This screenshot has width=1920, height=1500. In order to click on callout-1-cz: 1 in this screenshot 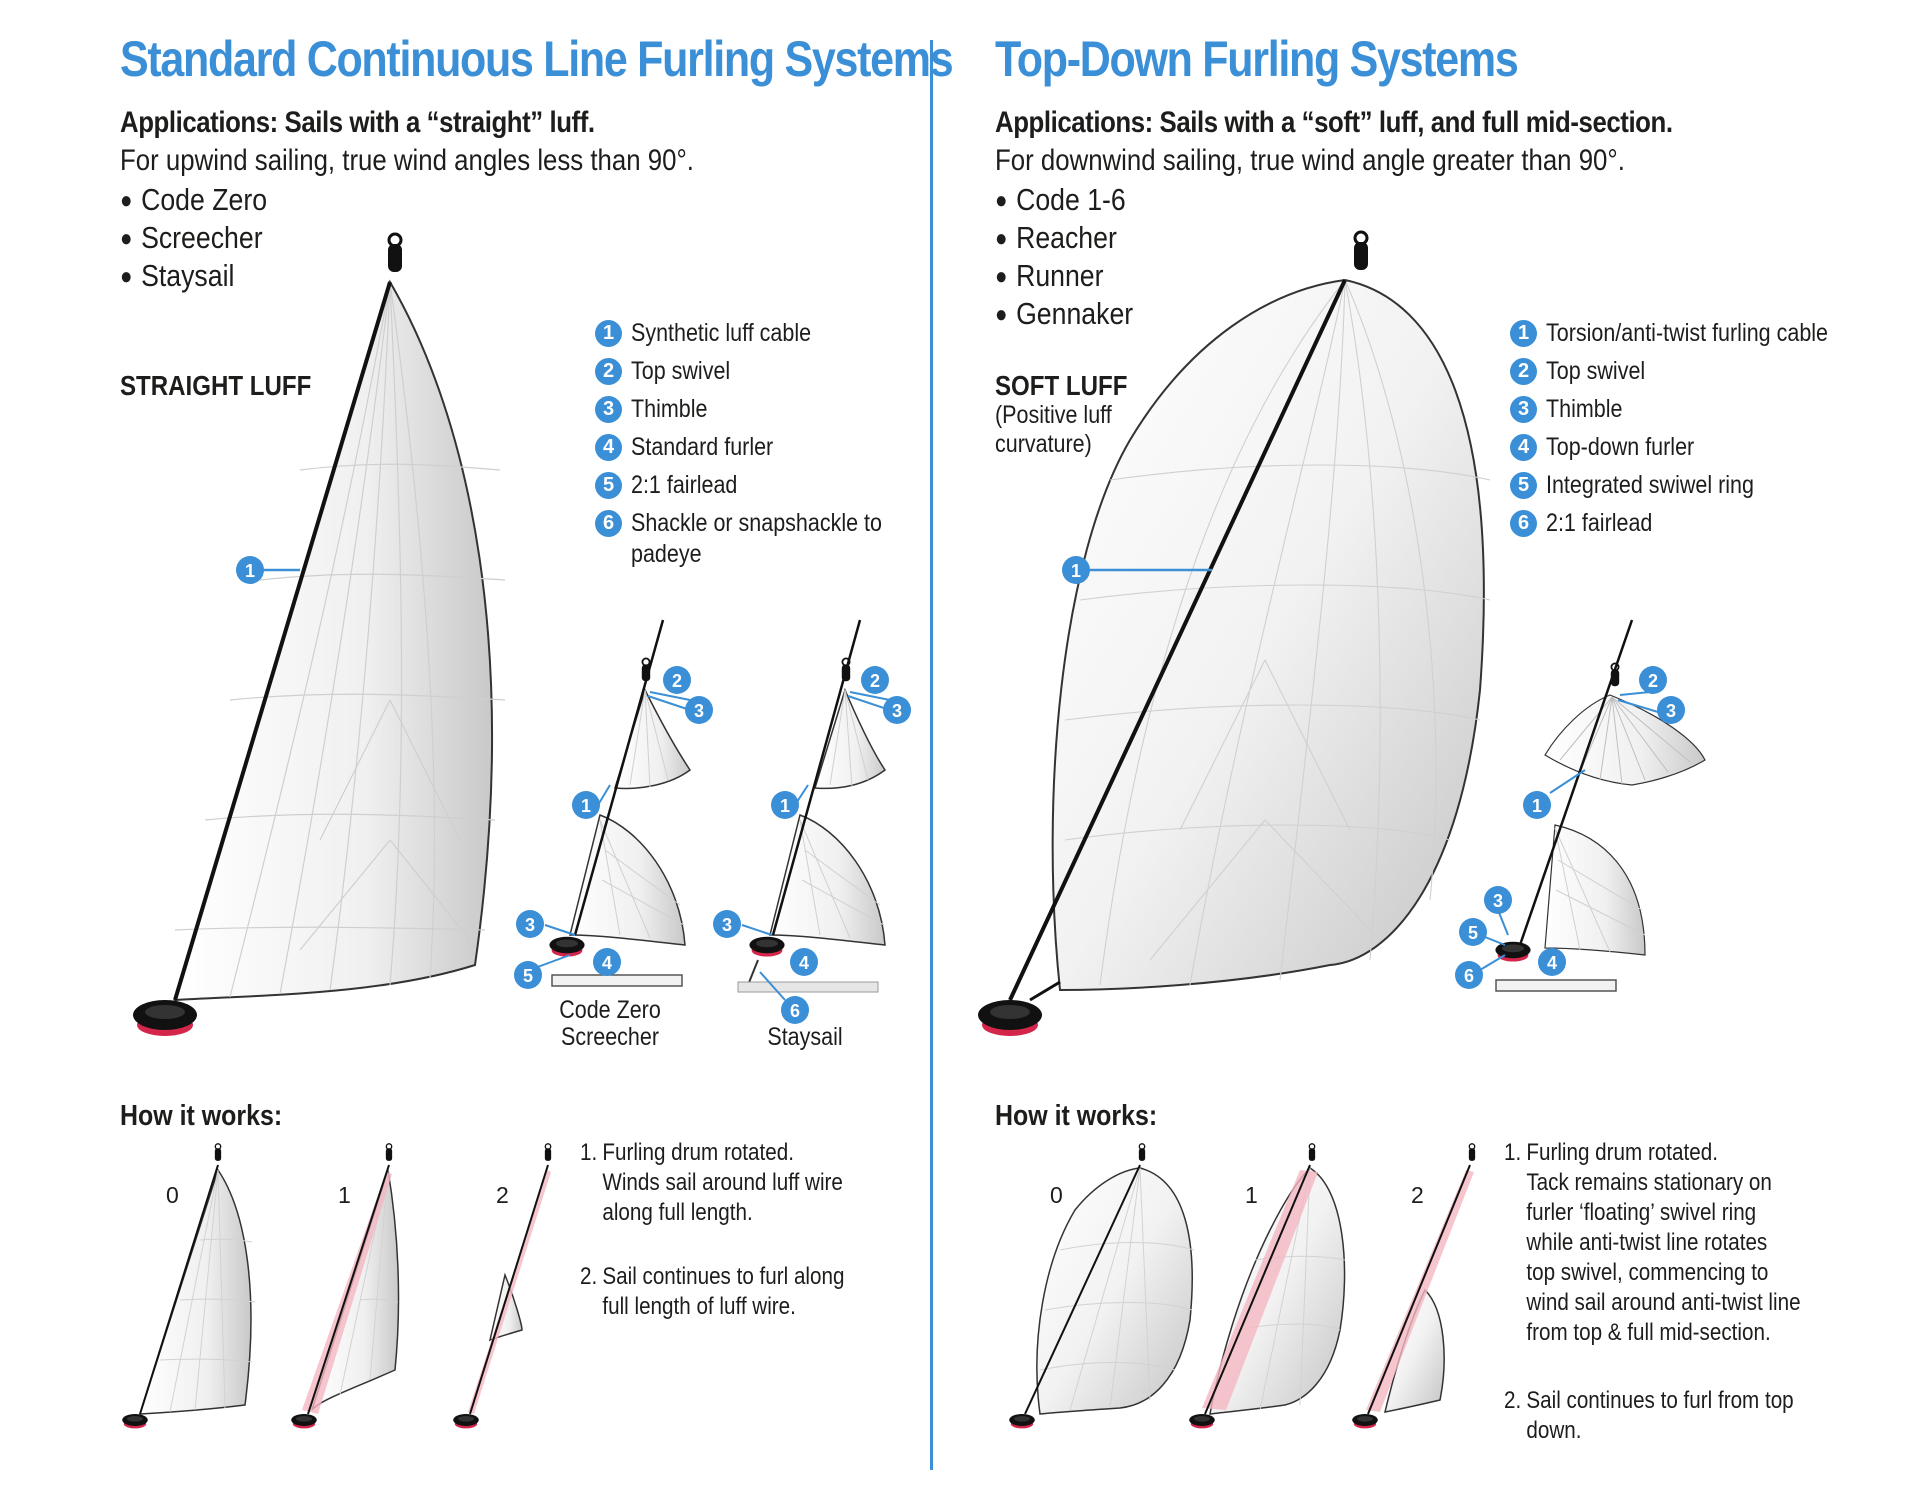, I will do `click(586, 805)`.